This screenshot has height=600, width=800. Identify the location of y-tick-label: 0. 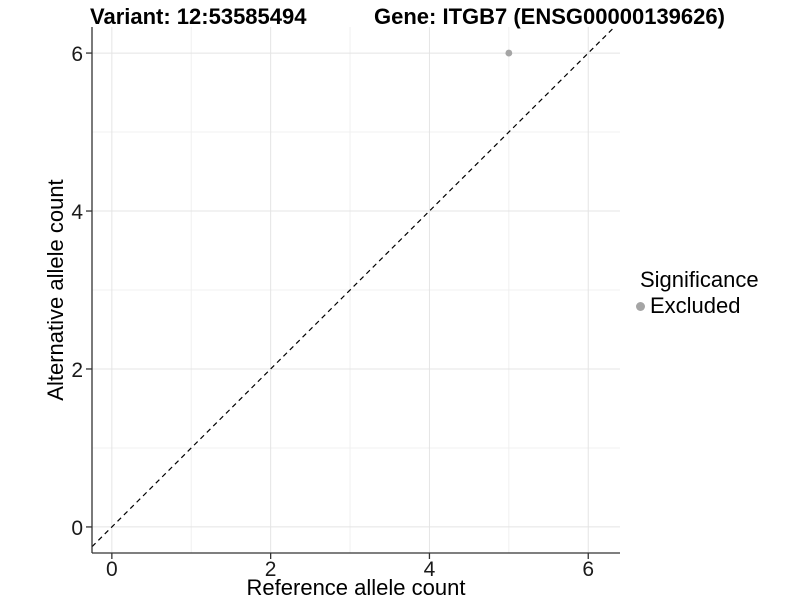
(77, 528).